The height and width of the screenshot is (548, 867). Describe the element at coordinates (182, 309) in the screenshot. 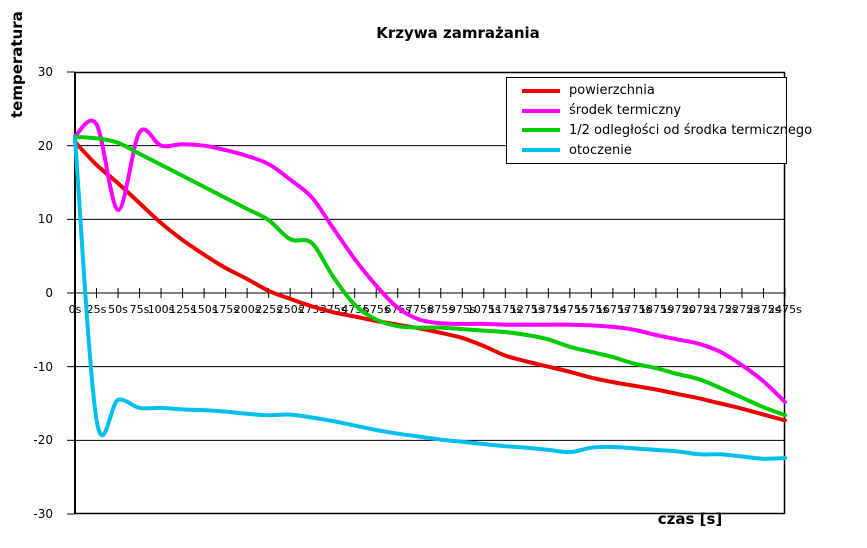

I see `svg-text: 125s` at that location.